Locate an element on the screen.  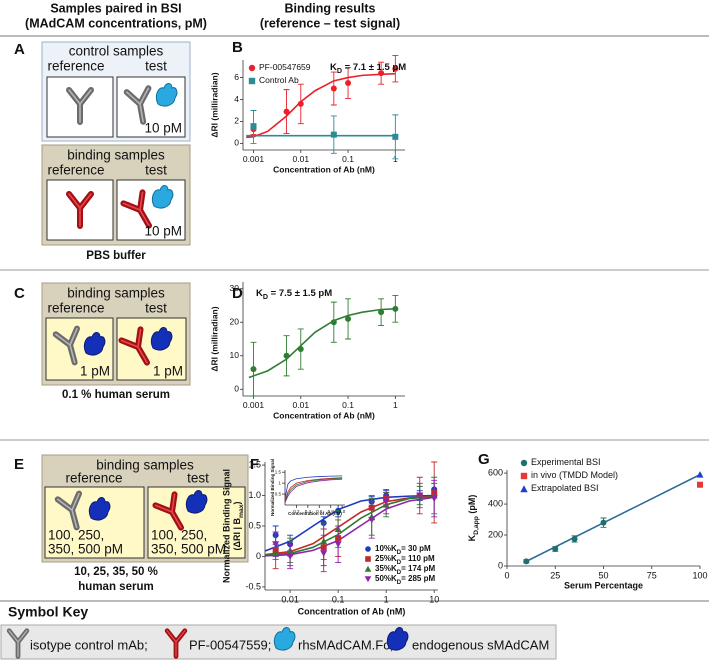
box-concentration: 1 pM is located at coordinates (95, 371).